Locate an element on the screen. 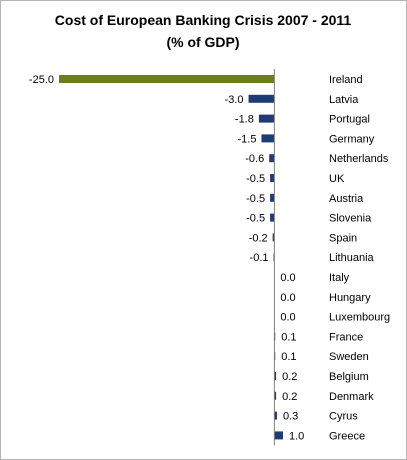 Image resolution: width=407 pixels, height=460 pixels. category-label-netherlands: Netherlands is located at coordinates (359, 159).